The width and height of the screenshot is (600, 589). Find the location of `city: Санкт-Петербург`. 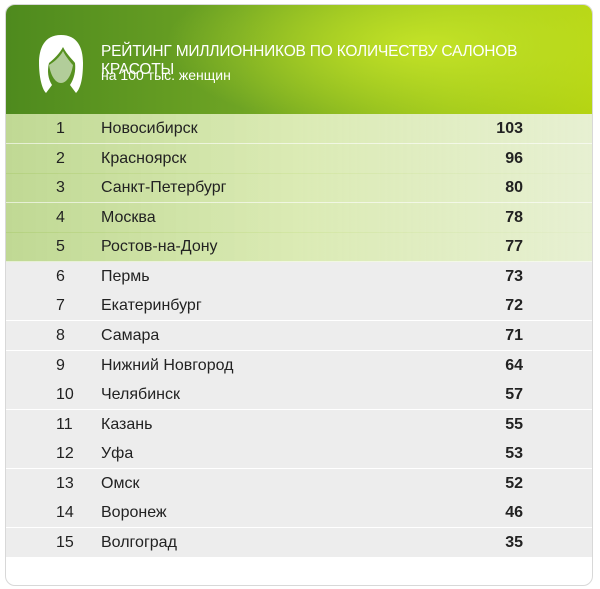

city: Санкт-Петербург is located at coordinates (164, 188).